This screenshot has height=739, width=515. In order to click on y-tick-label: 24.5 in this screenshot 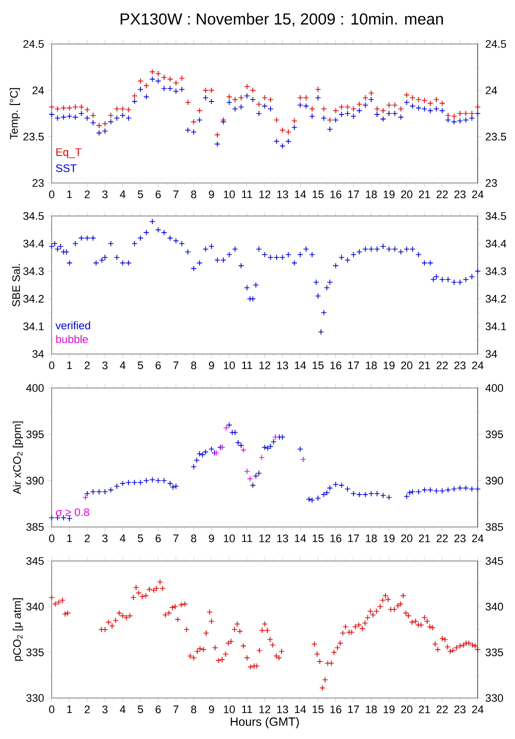, I will do `click(33, 44)`.